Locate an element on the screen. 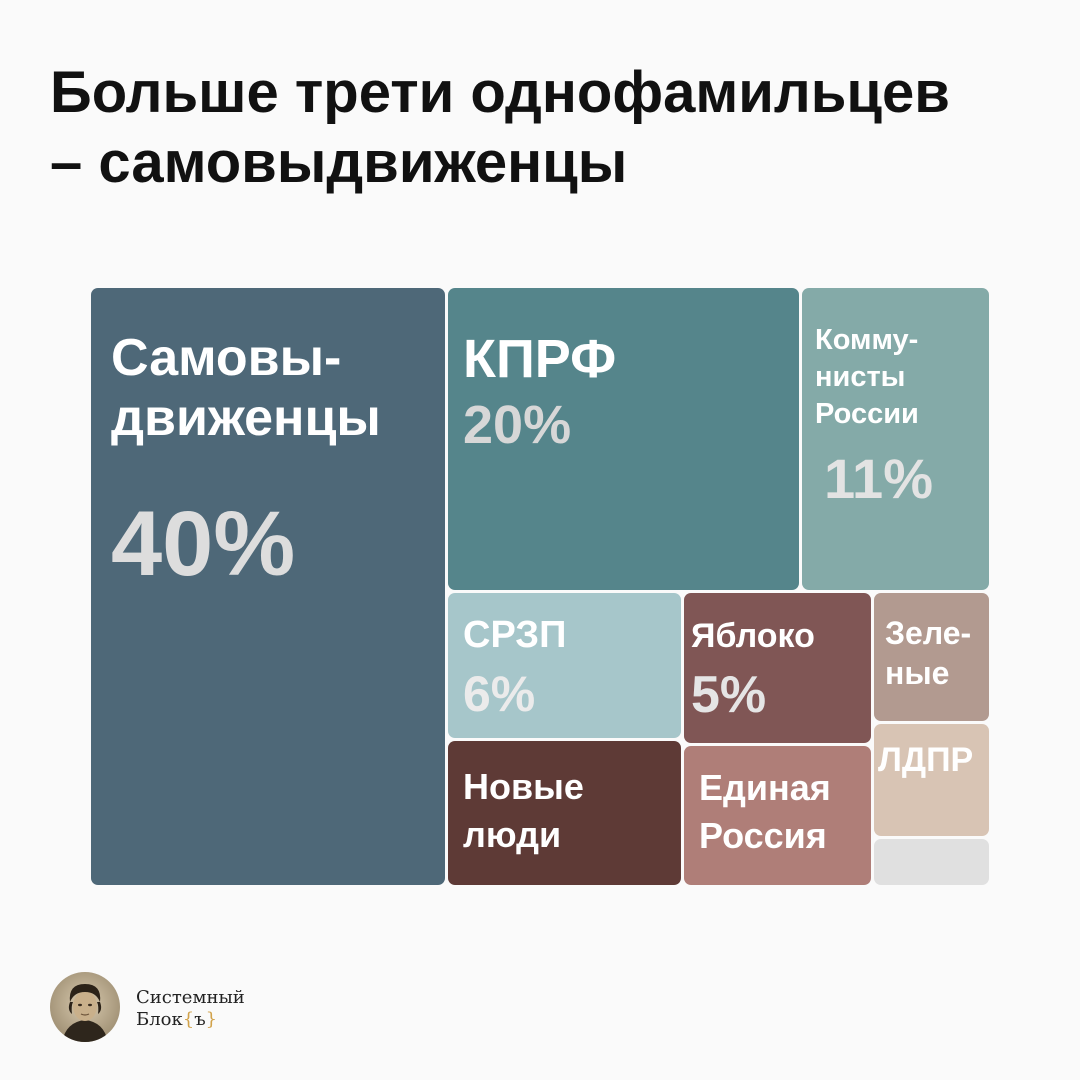 The image size is (1080, 1080). treemap-tile-yabloko: Яблоко 5% is located at coordinates (777, 668).